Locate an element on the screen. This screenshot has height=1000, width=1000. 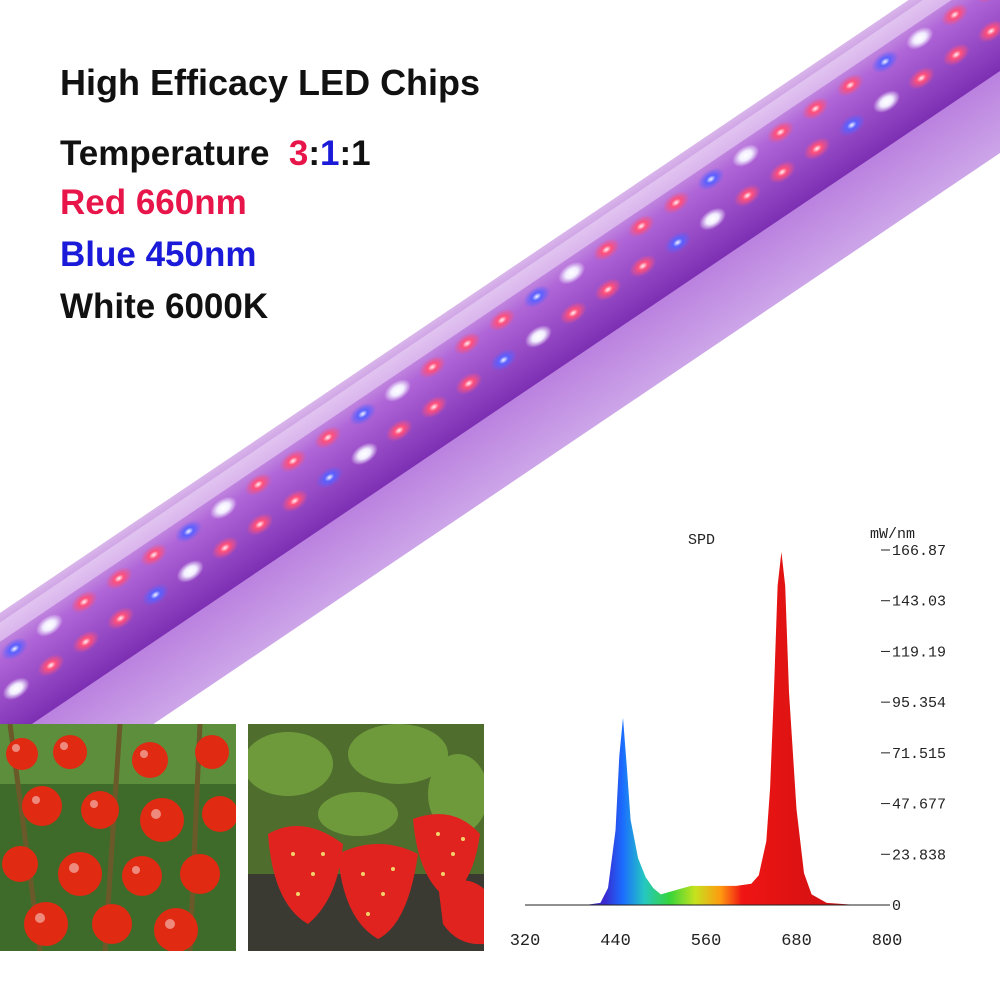
y-tick-label: 71.515 is located at coordinates (919, 754).